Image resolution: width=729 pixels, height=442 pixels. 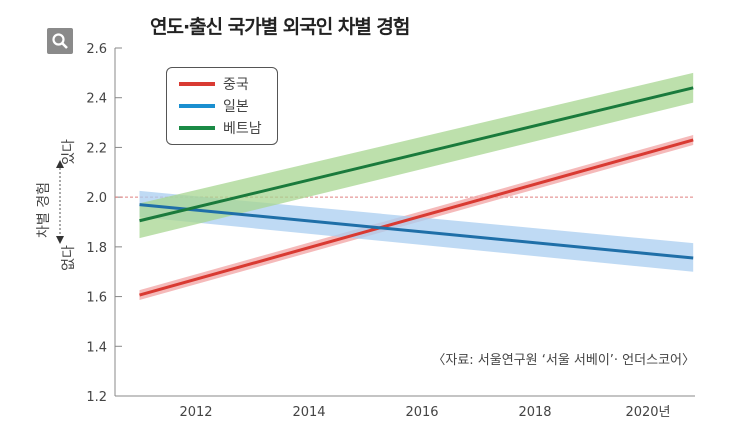 What do you see at coordinates (60, 164) in the screenshot?
I see `arrow-up-icon` at bounding box center [60, 164].